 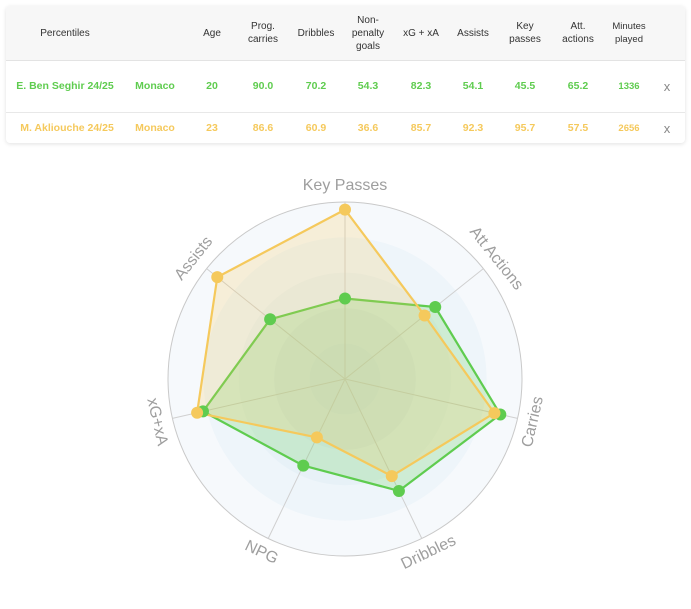 I want to click on minutes-value: 2656, so click(x=629, y=128).